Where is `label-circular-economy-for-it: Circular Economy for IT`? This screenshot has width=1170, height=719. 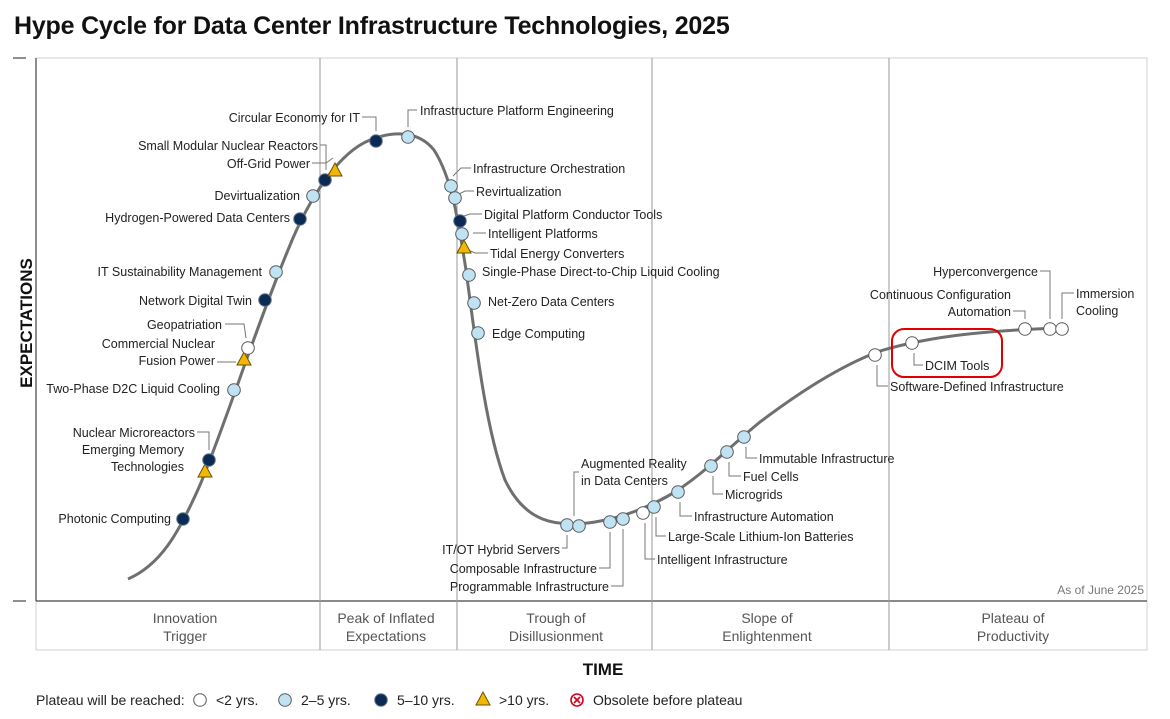 label-circular-economy-for-it: Circular Economy for IT is located at coordinates (295, 118).